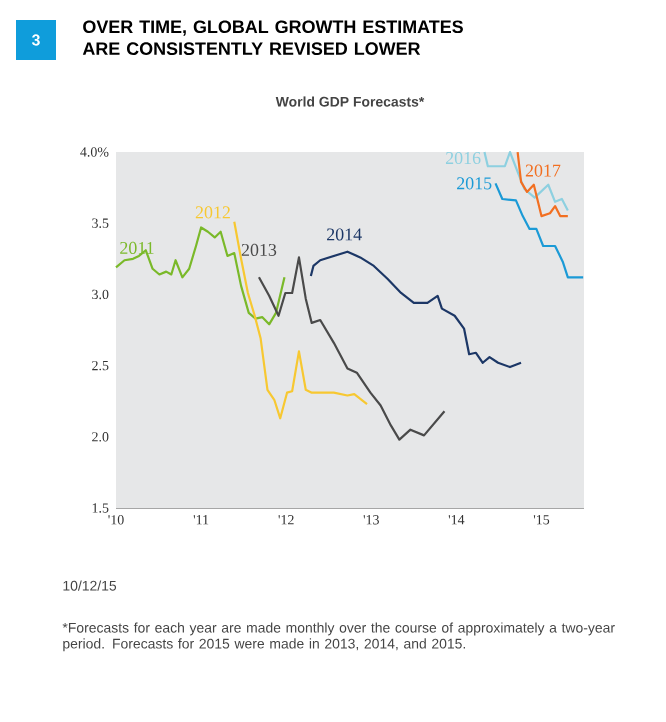 This screenshot has height=722, width=666. Describe the element at coordinates (463, 158) in the screenshot. I see `series-label: 2016` at that location.